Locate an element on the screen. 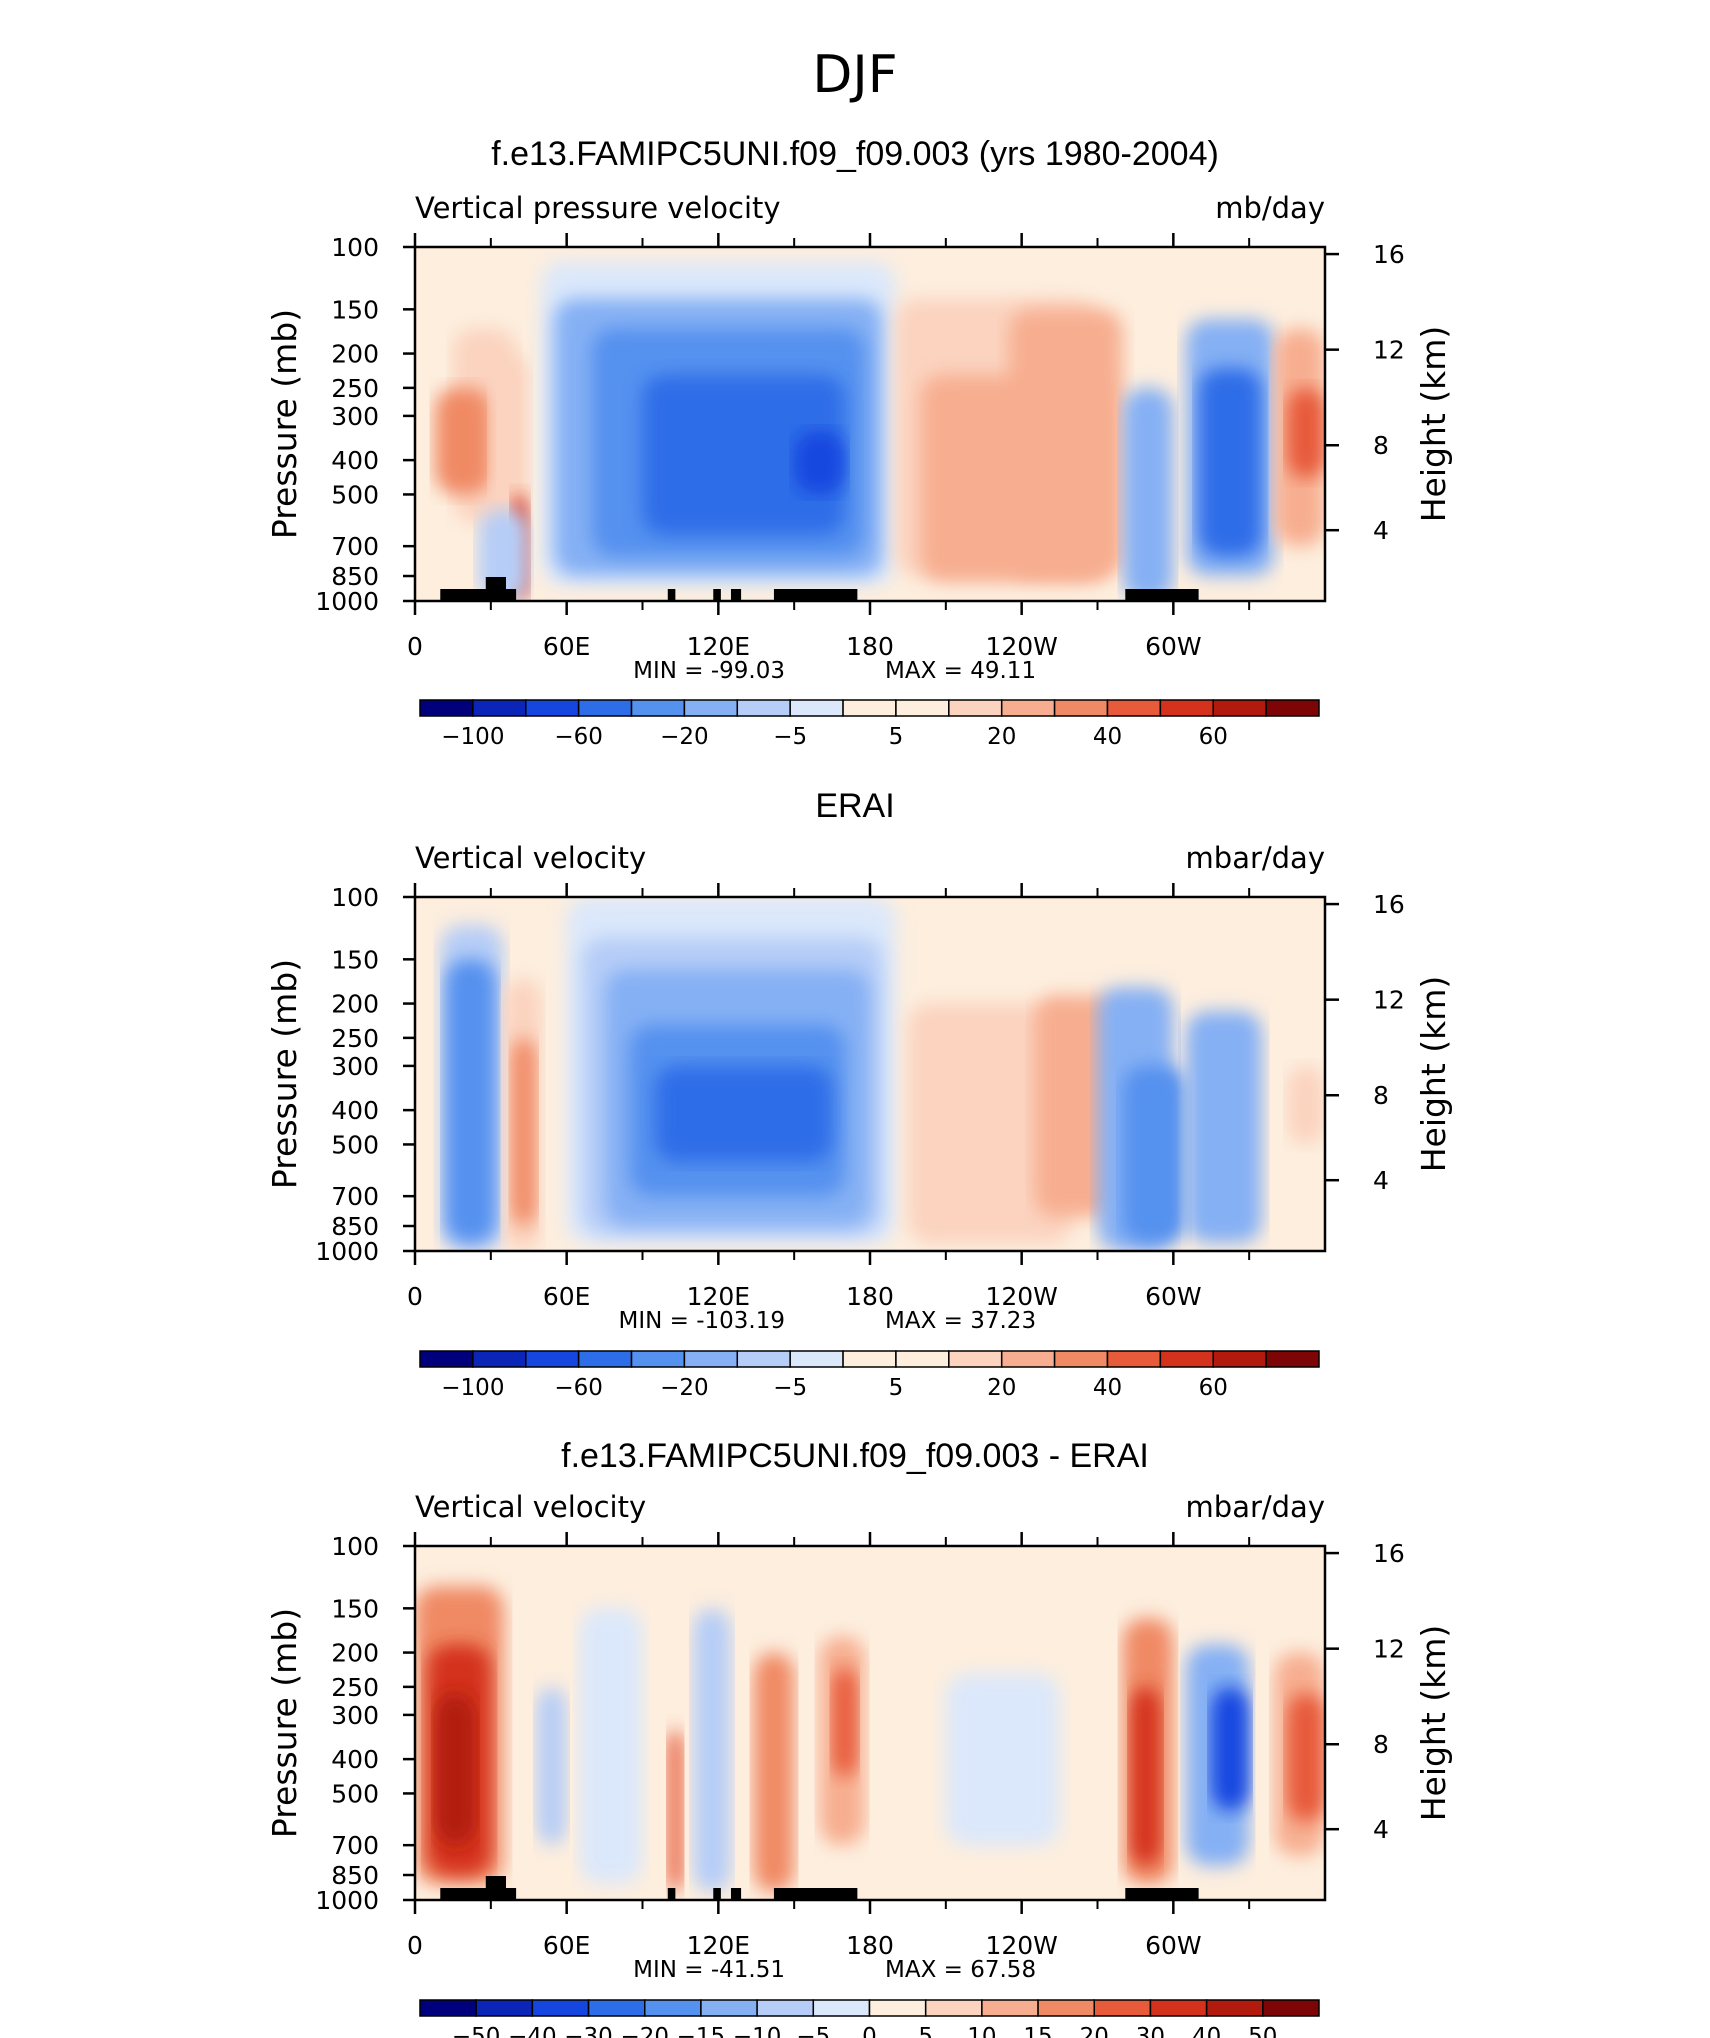 This screenshot has width=1710, height=2038. colorbar-label: 60 is located at coordinates (1213, 1388).